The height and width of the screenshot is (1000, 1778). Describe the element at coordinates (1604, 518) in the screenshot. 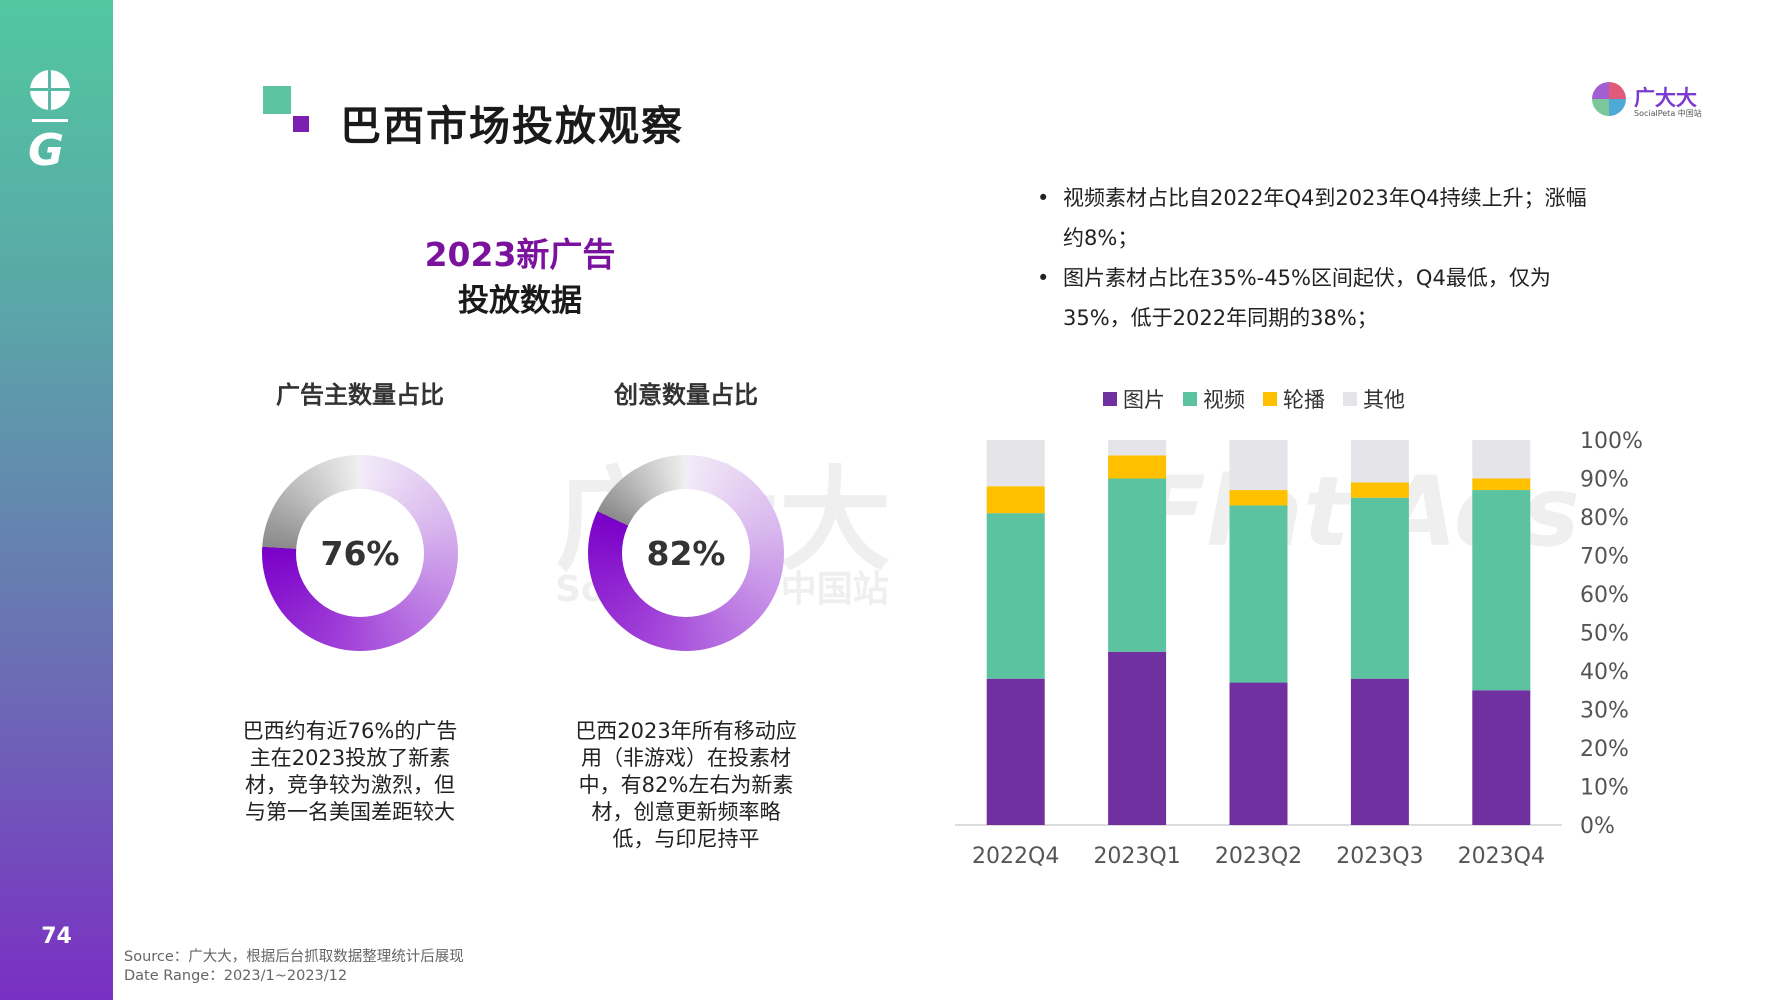

I see `y-tick-label: 80%` at that location.